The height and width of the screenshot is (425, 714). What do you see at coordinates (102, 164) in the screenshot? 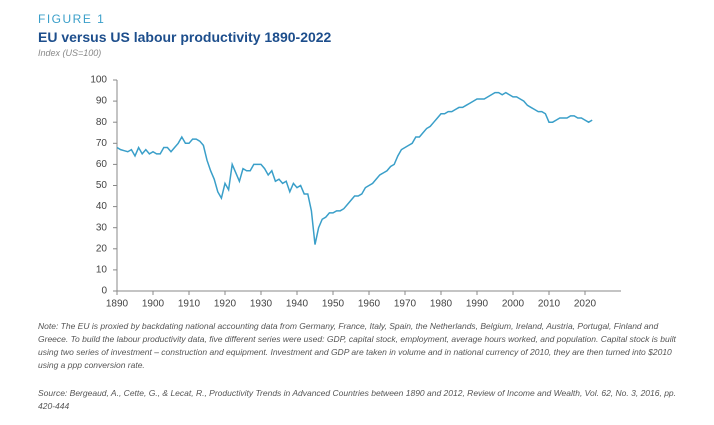
I see `y-tick-label: 60` at bounding box center [102, 164].